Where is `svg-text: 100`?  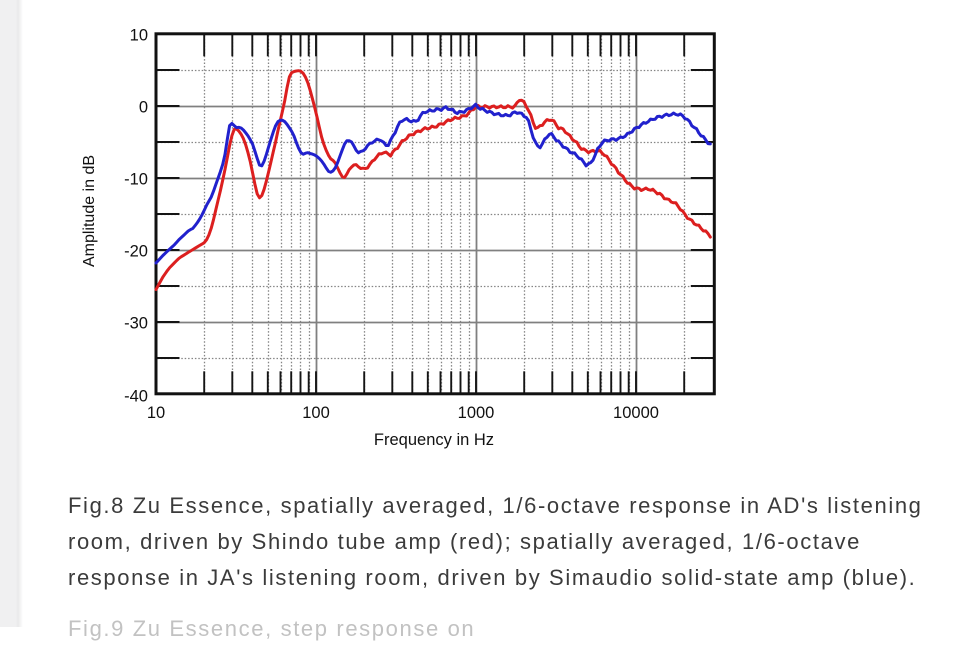
svg-text: 100 is located at coordinates (316, 413).